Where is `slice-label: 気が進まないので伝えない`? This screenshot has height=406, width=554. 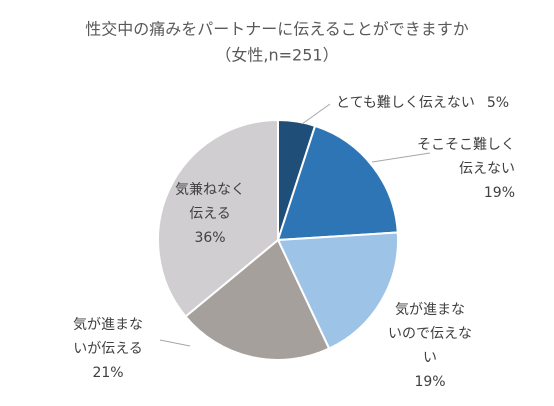
slice-label: 気が進まないので伝えない is located at coordinates (430, 334).